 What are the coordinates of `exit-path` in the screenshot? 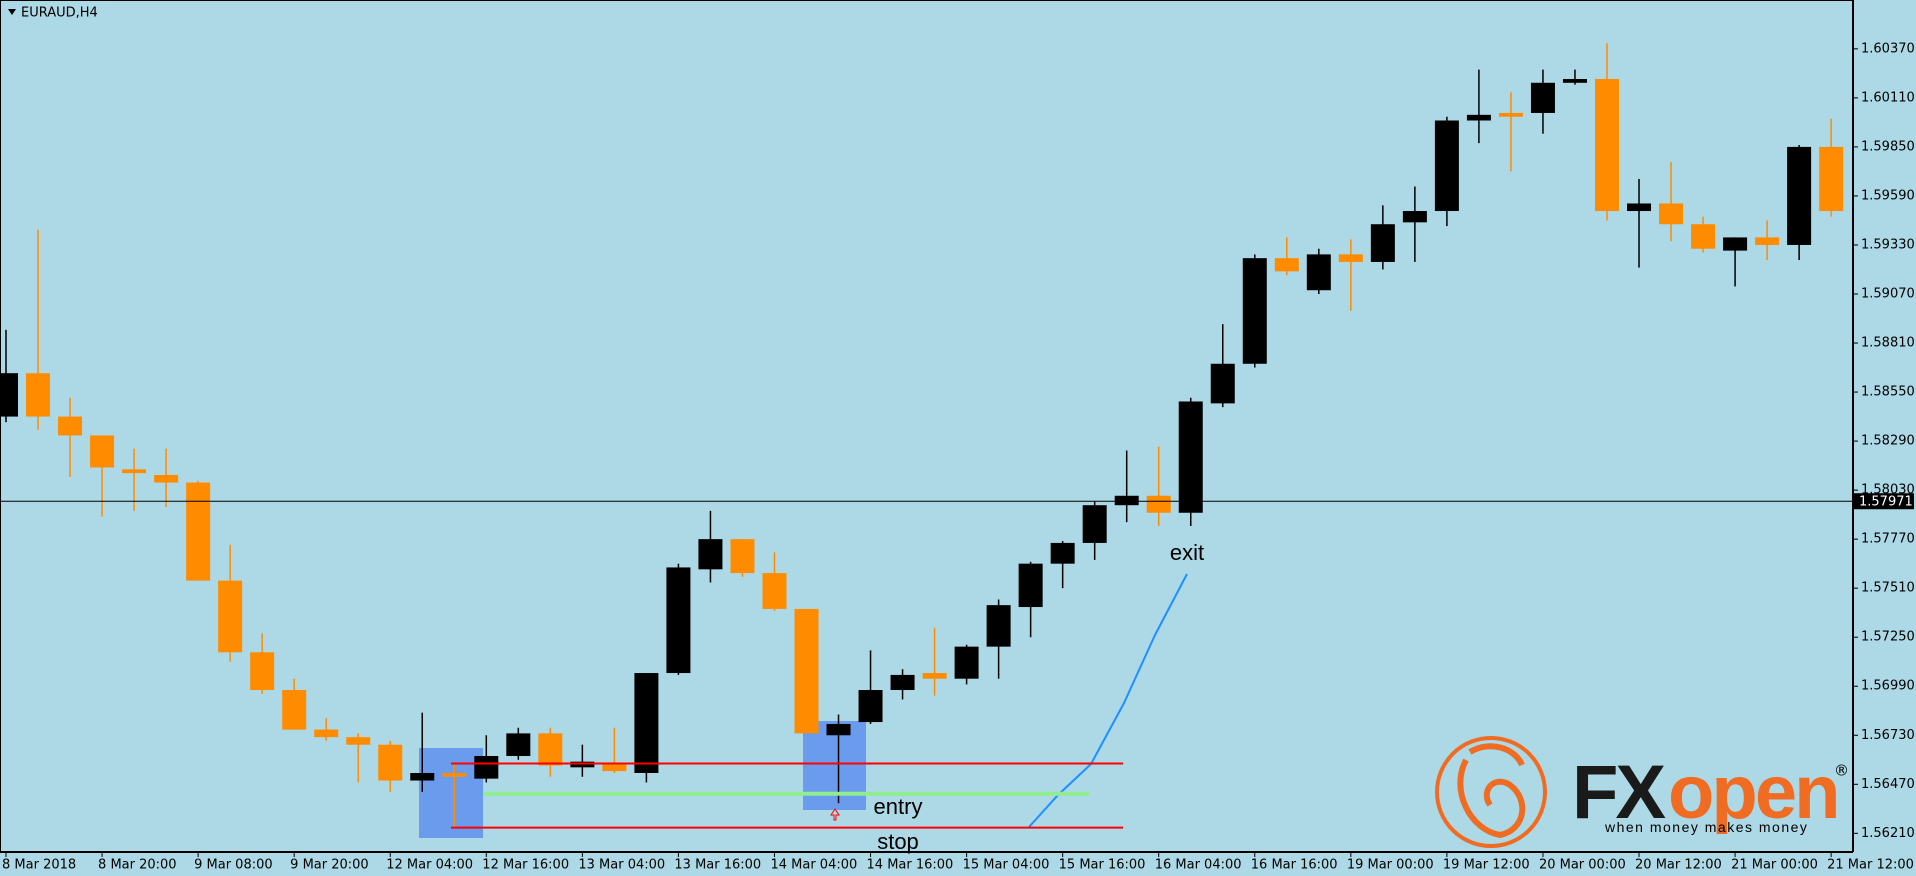 It's located at (1108, 700).